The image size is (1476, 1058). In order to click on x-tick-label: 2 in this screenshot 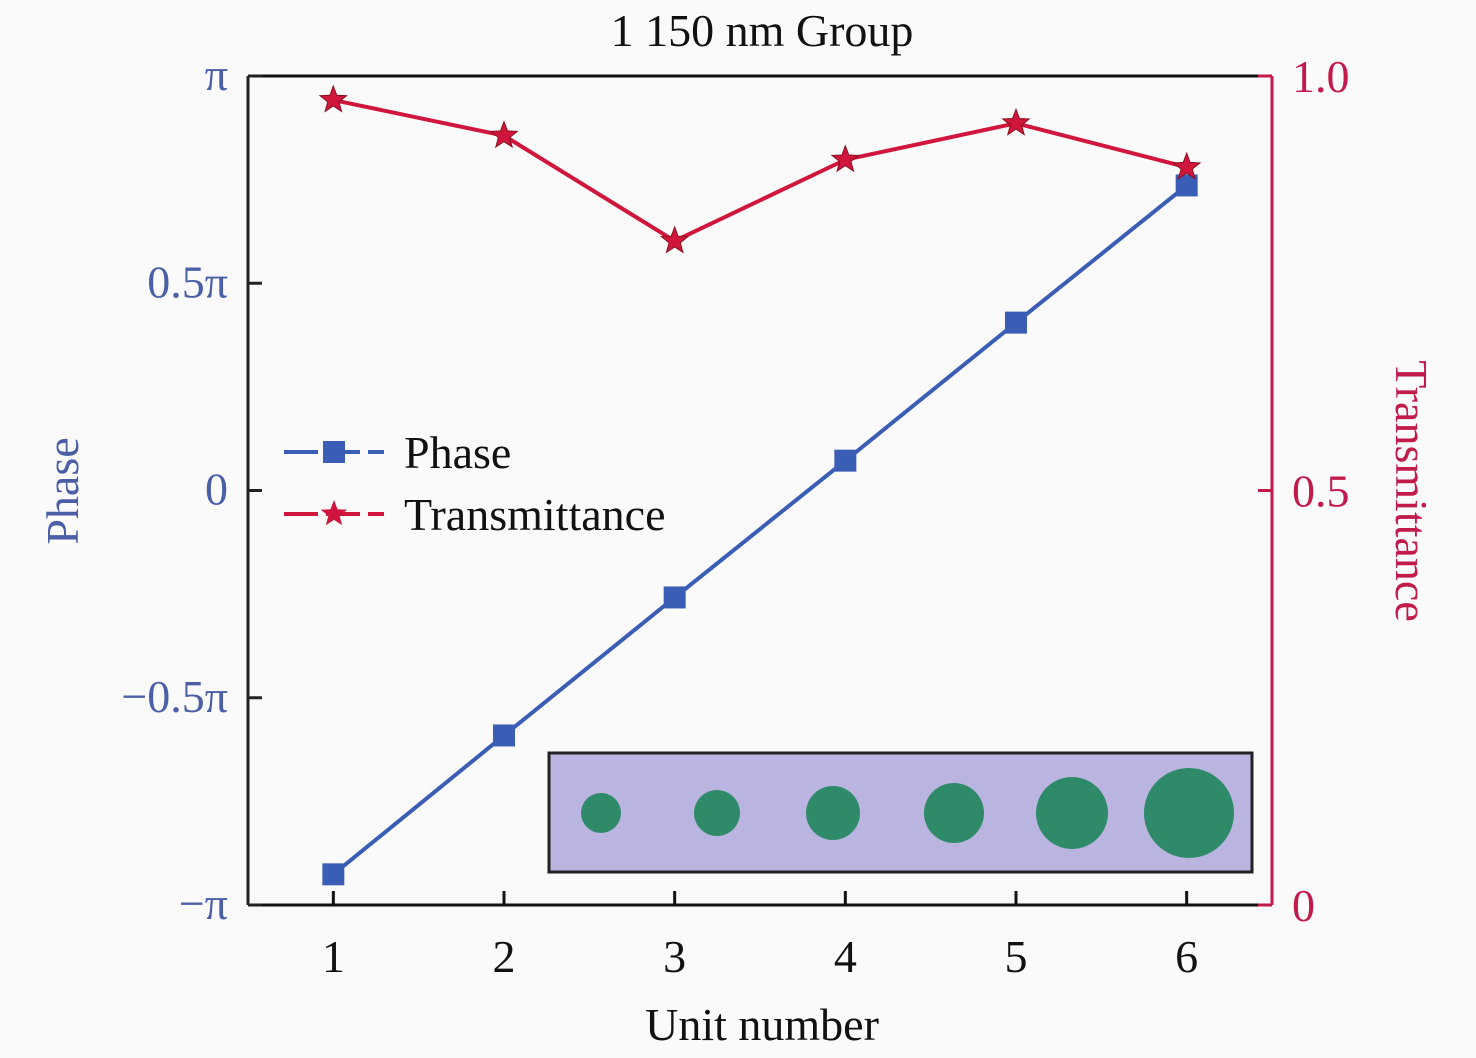, I will do `click(504, 956)`.